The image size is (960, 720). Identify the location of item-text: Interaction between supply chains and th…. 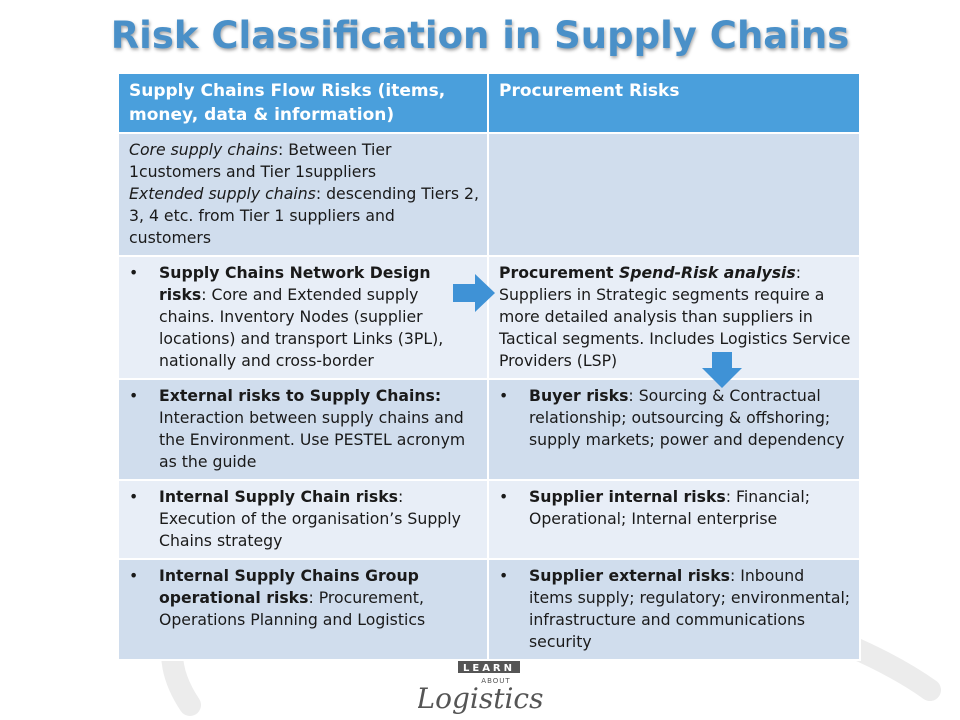
(312, 439).